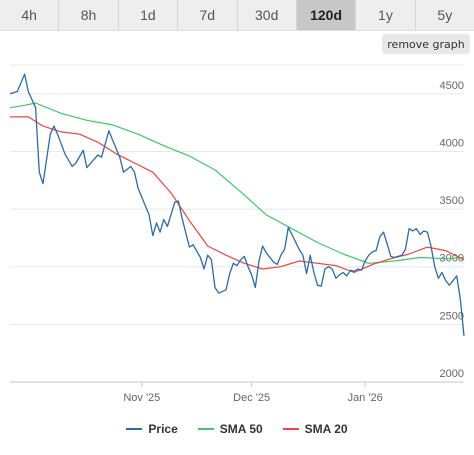 Image resolution: width=474 pixels, height=455 pixels. What do you see at coordinates (208, 15) in the screenshot?
I see `tab-7d: 7d` at bounding box center [208, 15].